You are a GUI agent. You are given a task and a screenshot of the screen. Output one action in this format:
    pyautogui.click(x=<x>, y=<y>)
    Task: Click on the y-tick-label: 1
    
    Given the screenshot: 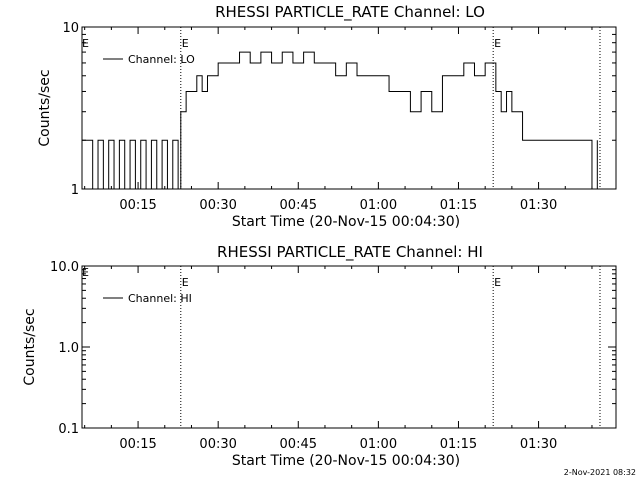 What is the action you would take?
    pyautogui.click(x=75, y=190)
    